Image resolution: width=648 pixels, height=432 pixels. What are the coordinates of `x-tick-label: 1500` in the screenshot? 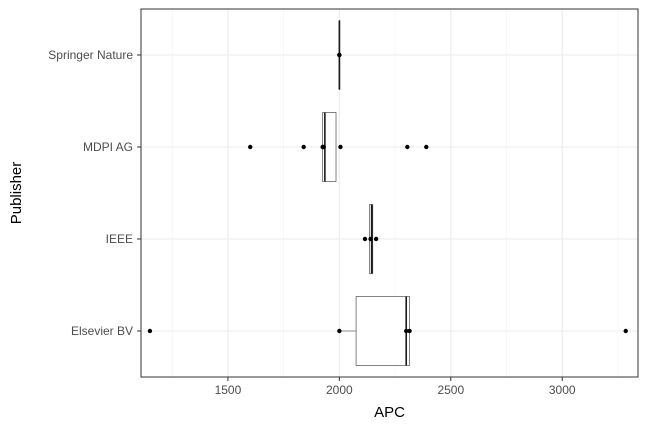 It's located at (228, 390).